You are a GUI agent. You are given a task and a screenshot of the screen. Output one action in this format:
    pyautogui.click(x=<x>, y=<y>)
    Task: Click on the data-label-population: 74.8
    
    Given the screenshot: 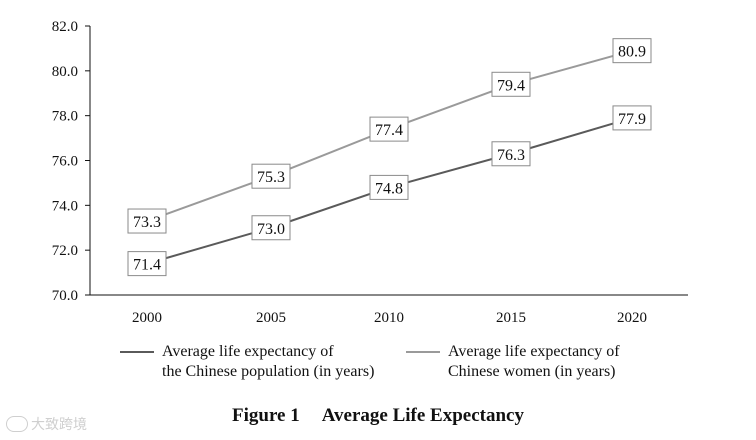 What is the action you would take?
    pyautogui.click(x=389, y=187)
    